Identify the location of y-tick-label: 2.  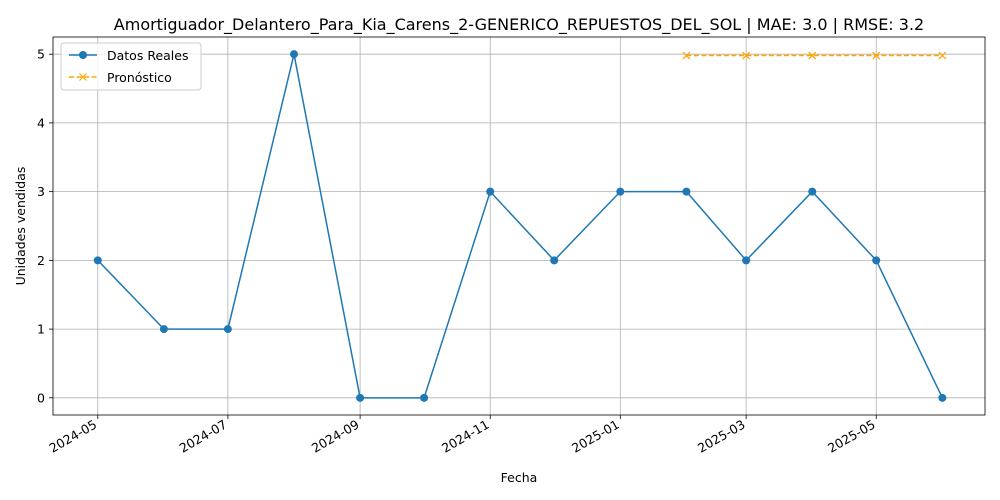
(41, 260).